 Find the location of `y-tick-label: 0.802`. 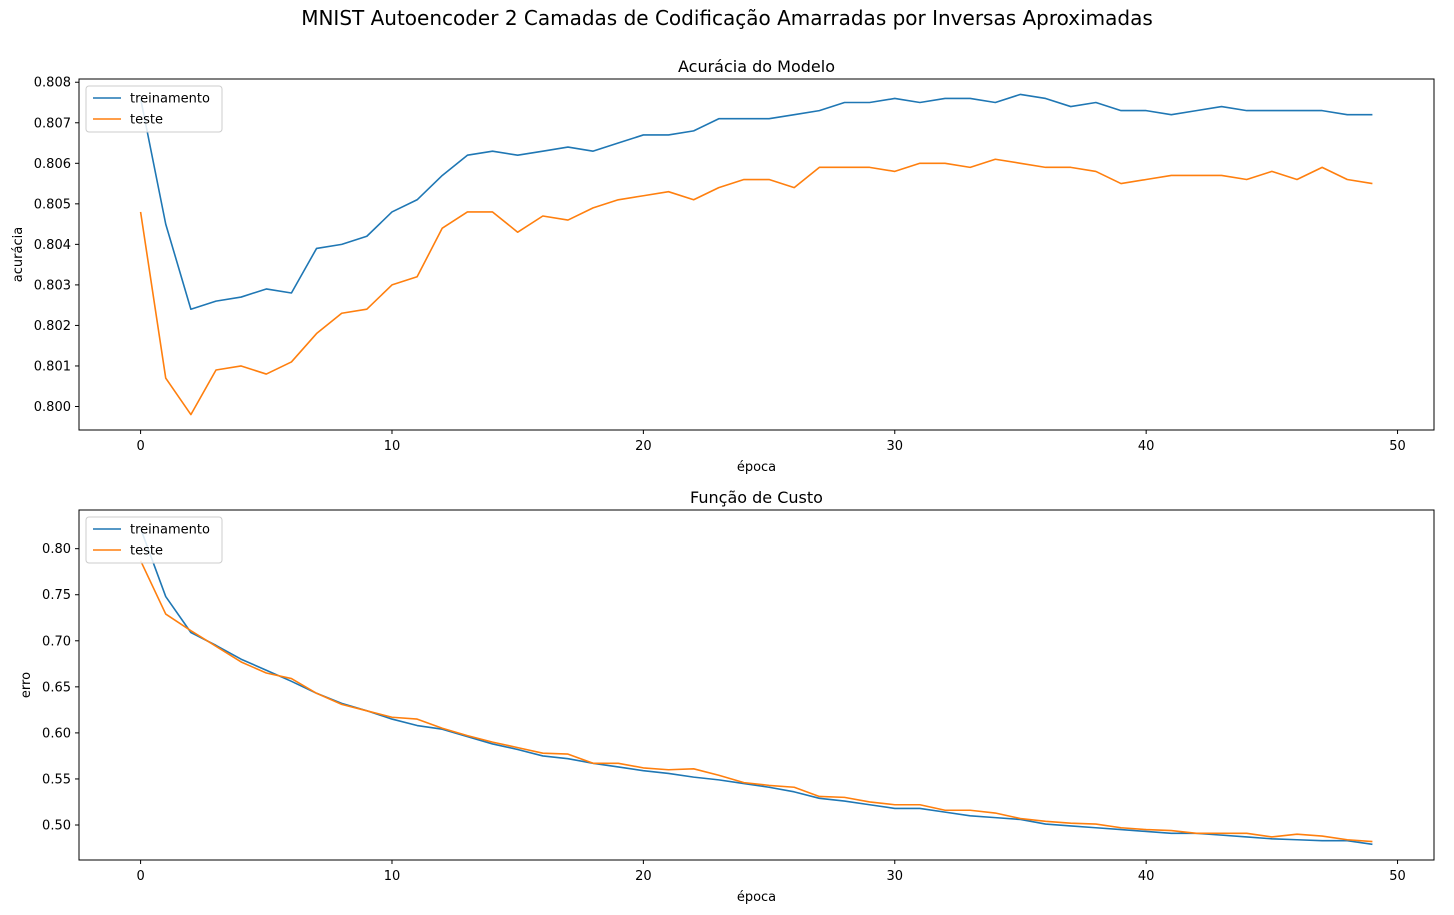

y-tick-label: 0.802 is located at coordinates (52, 326).